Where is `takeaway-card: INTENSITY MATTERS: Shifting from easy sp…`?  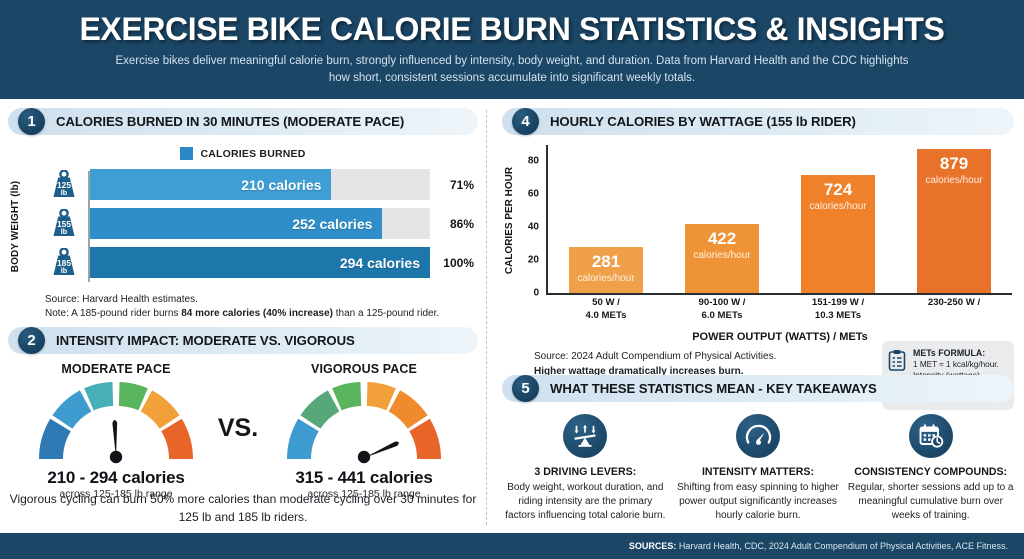
takeaway-card: INTENSITY MATTERS: Shifting from easy sp… is located at coordinates (758, 469).